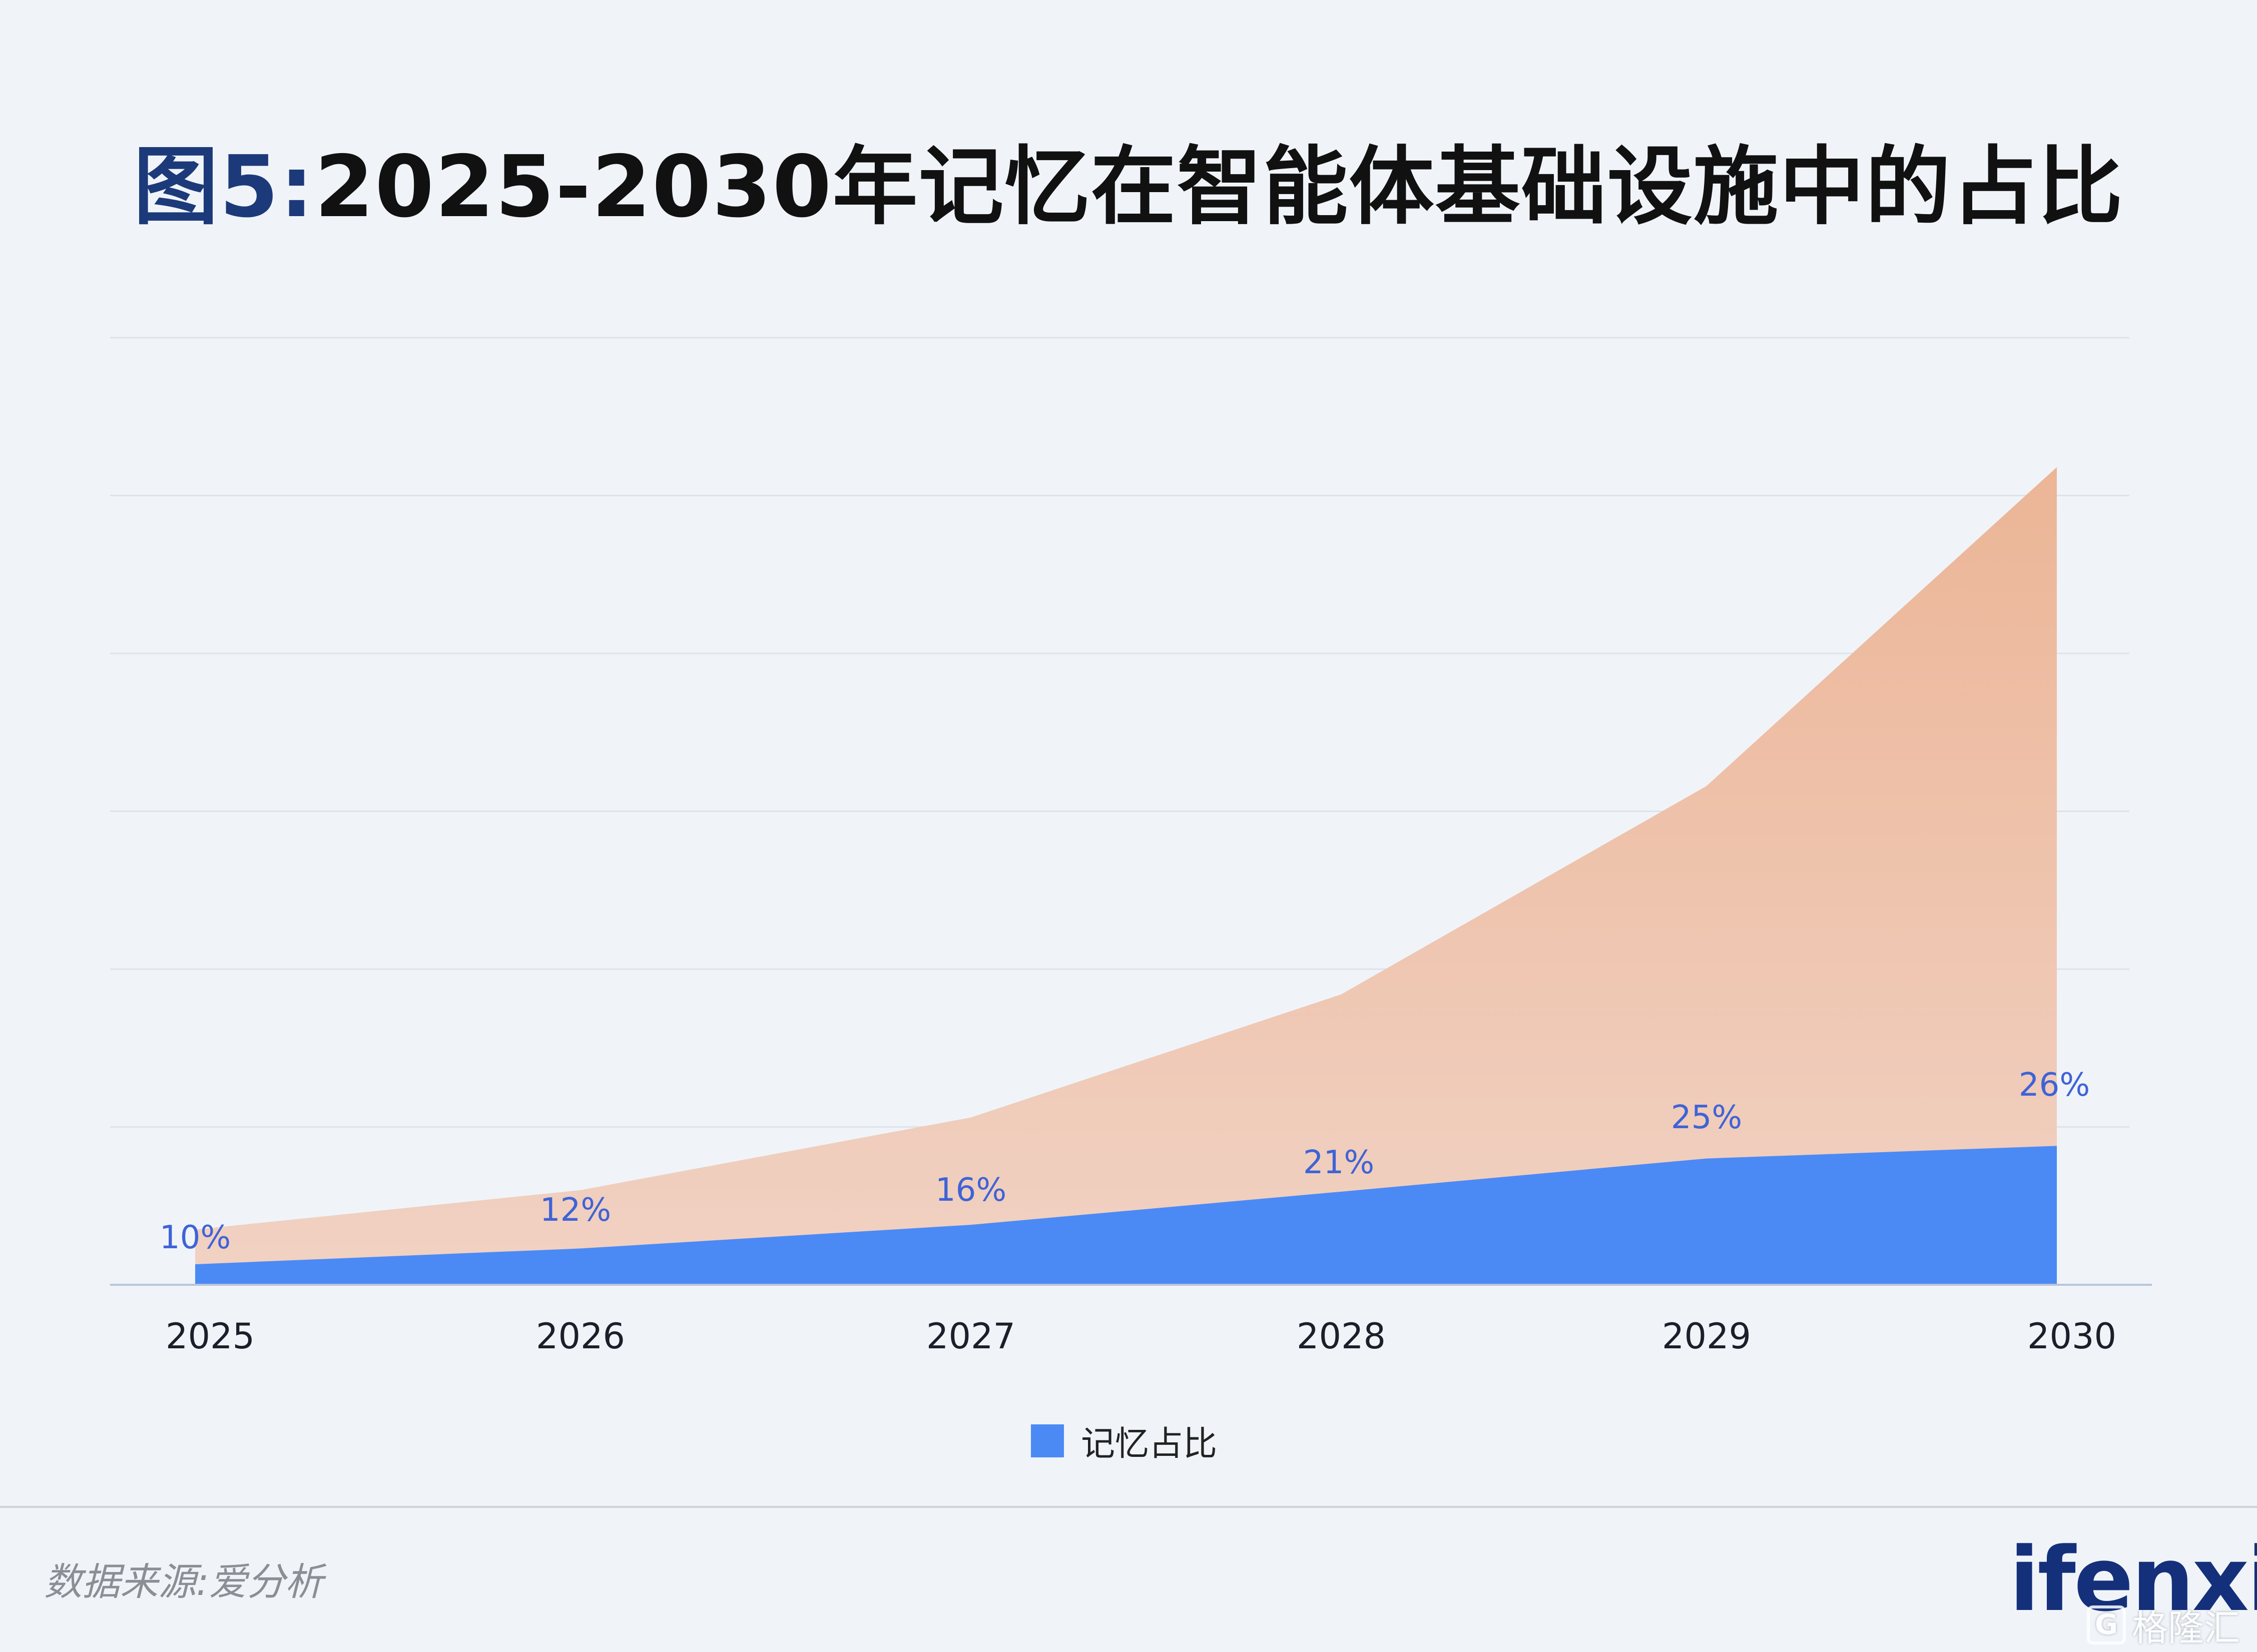  What do you see at coordinates (971, 1190) in the screenshot?
I see `data-label-2027: 16%` at bounding box center [971, 1190].